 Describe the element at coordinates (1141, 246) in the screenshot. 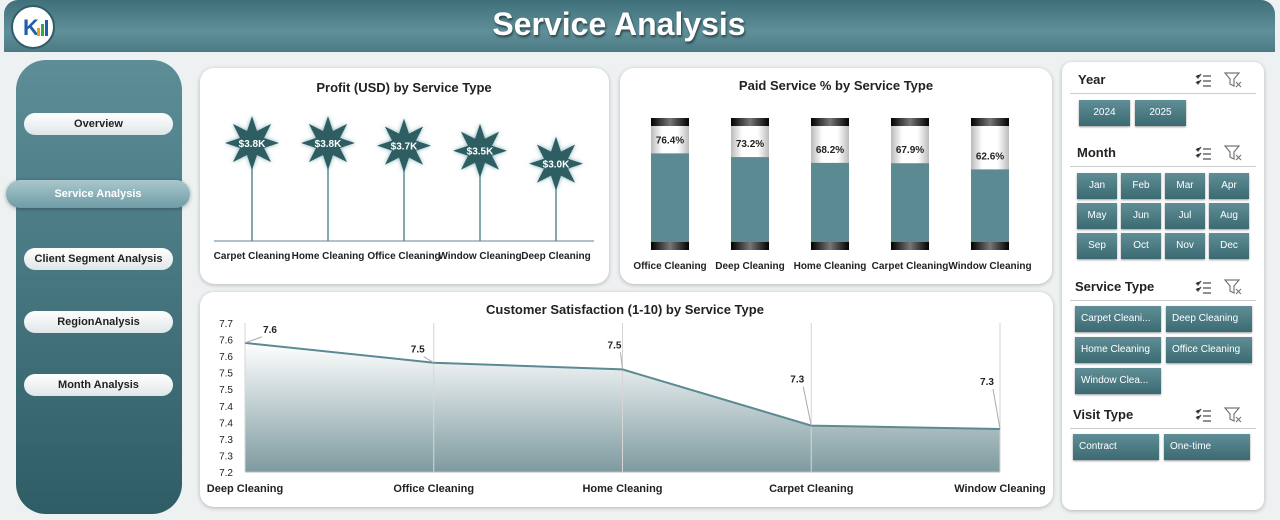

I see `filter-option: Oct` at that location.